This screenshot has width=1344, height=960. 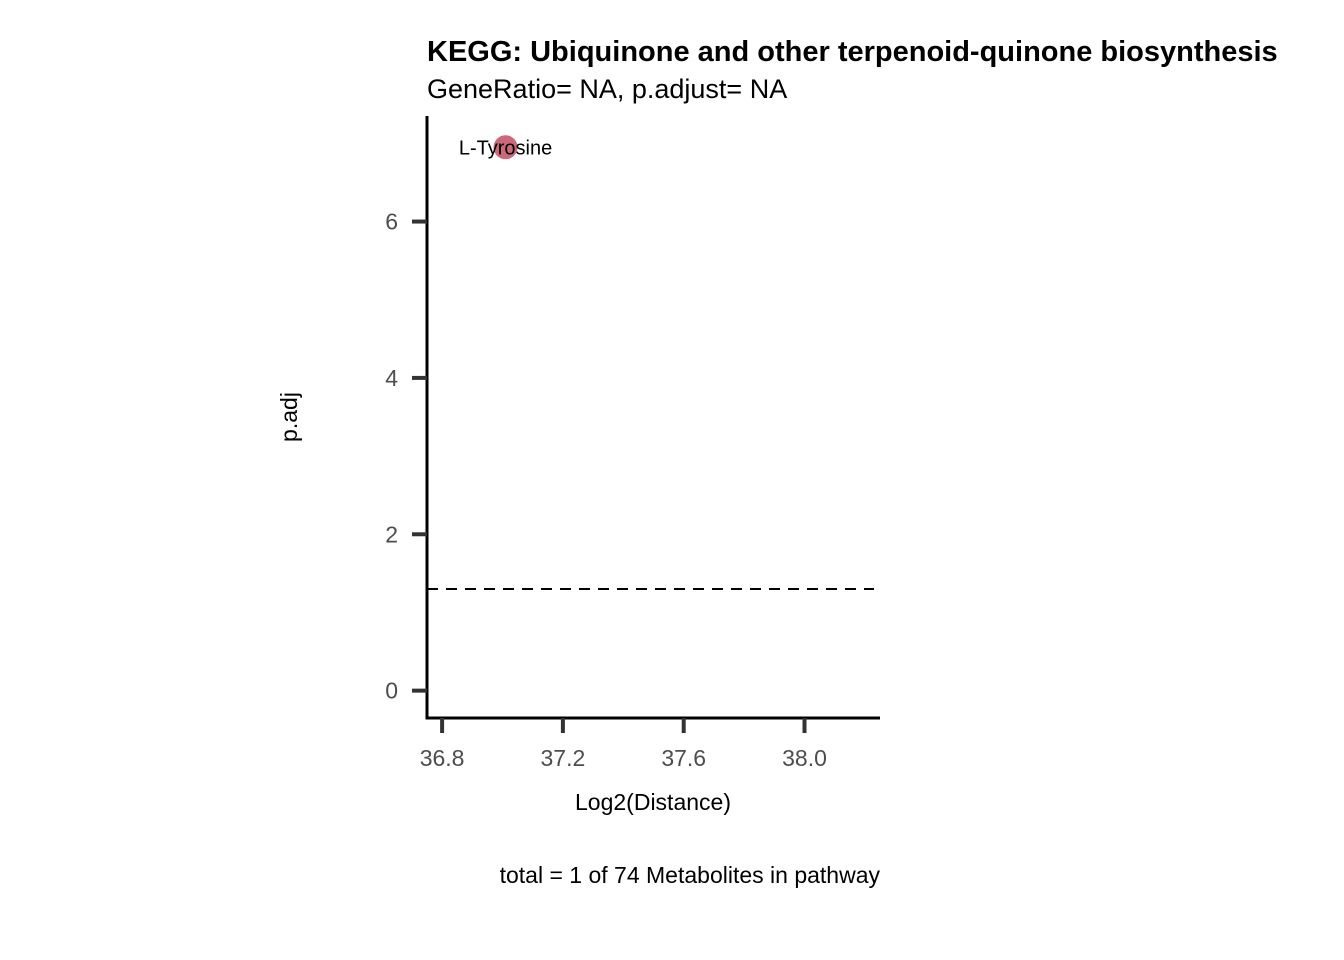 I want to click on y-tick-label: 2, so click(x=391, y=534).